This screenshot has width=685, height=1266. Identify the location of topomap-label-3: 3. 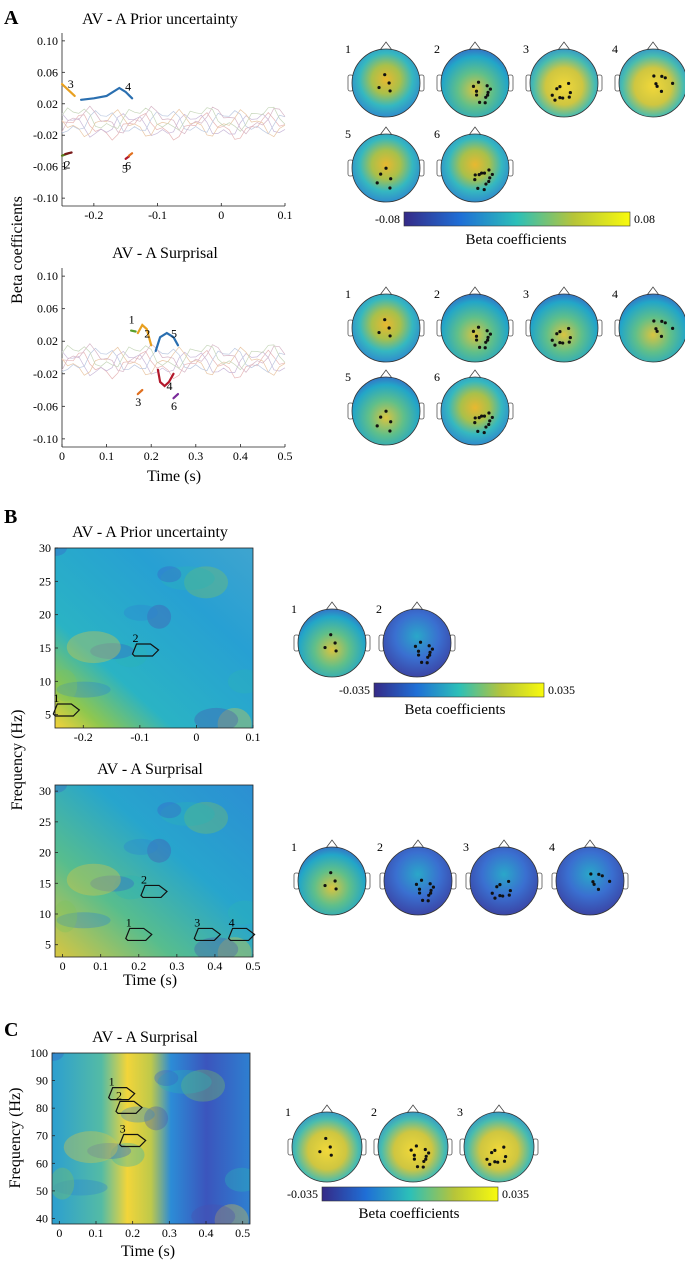
(466, 847).